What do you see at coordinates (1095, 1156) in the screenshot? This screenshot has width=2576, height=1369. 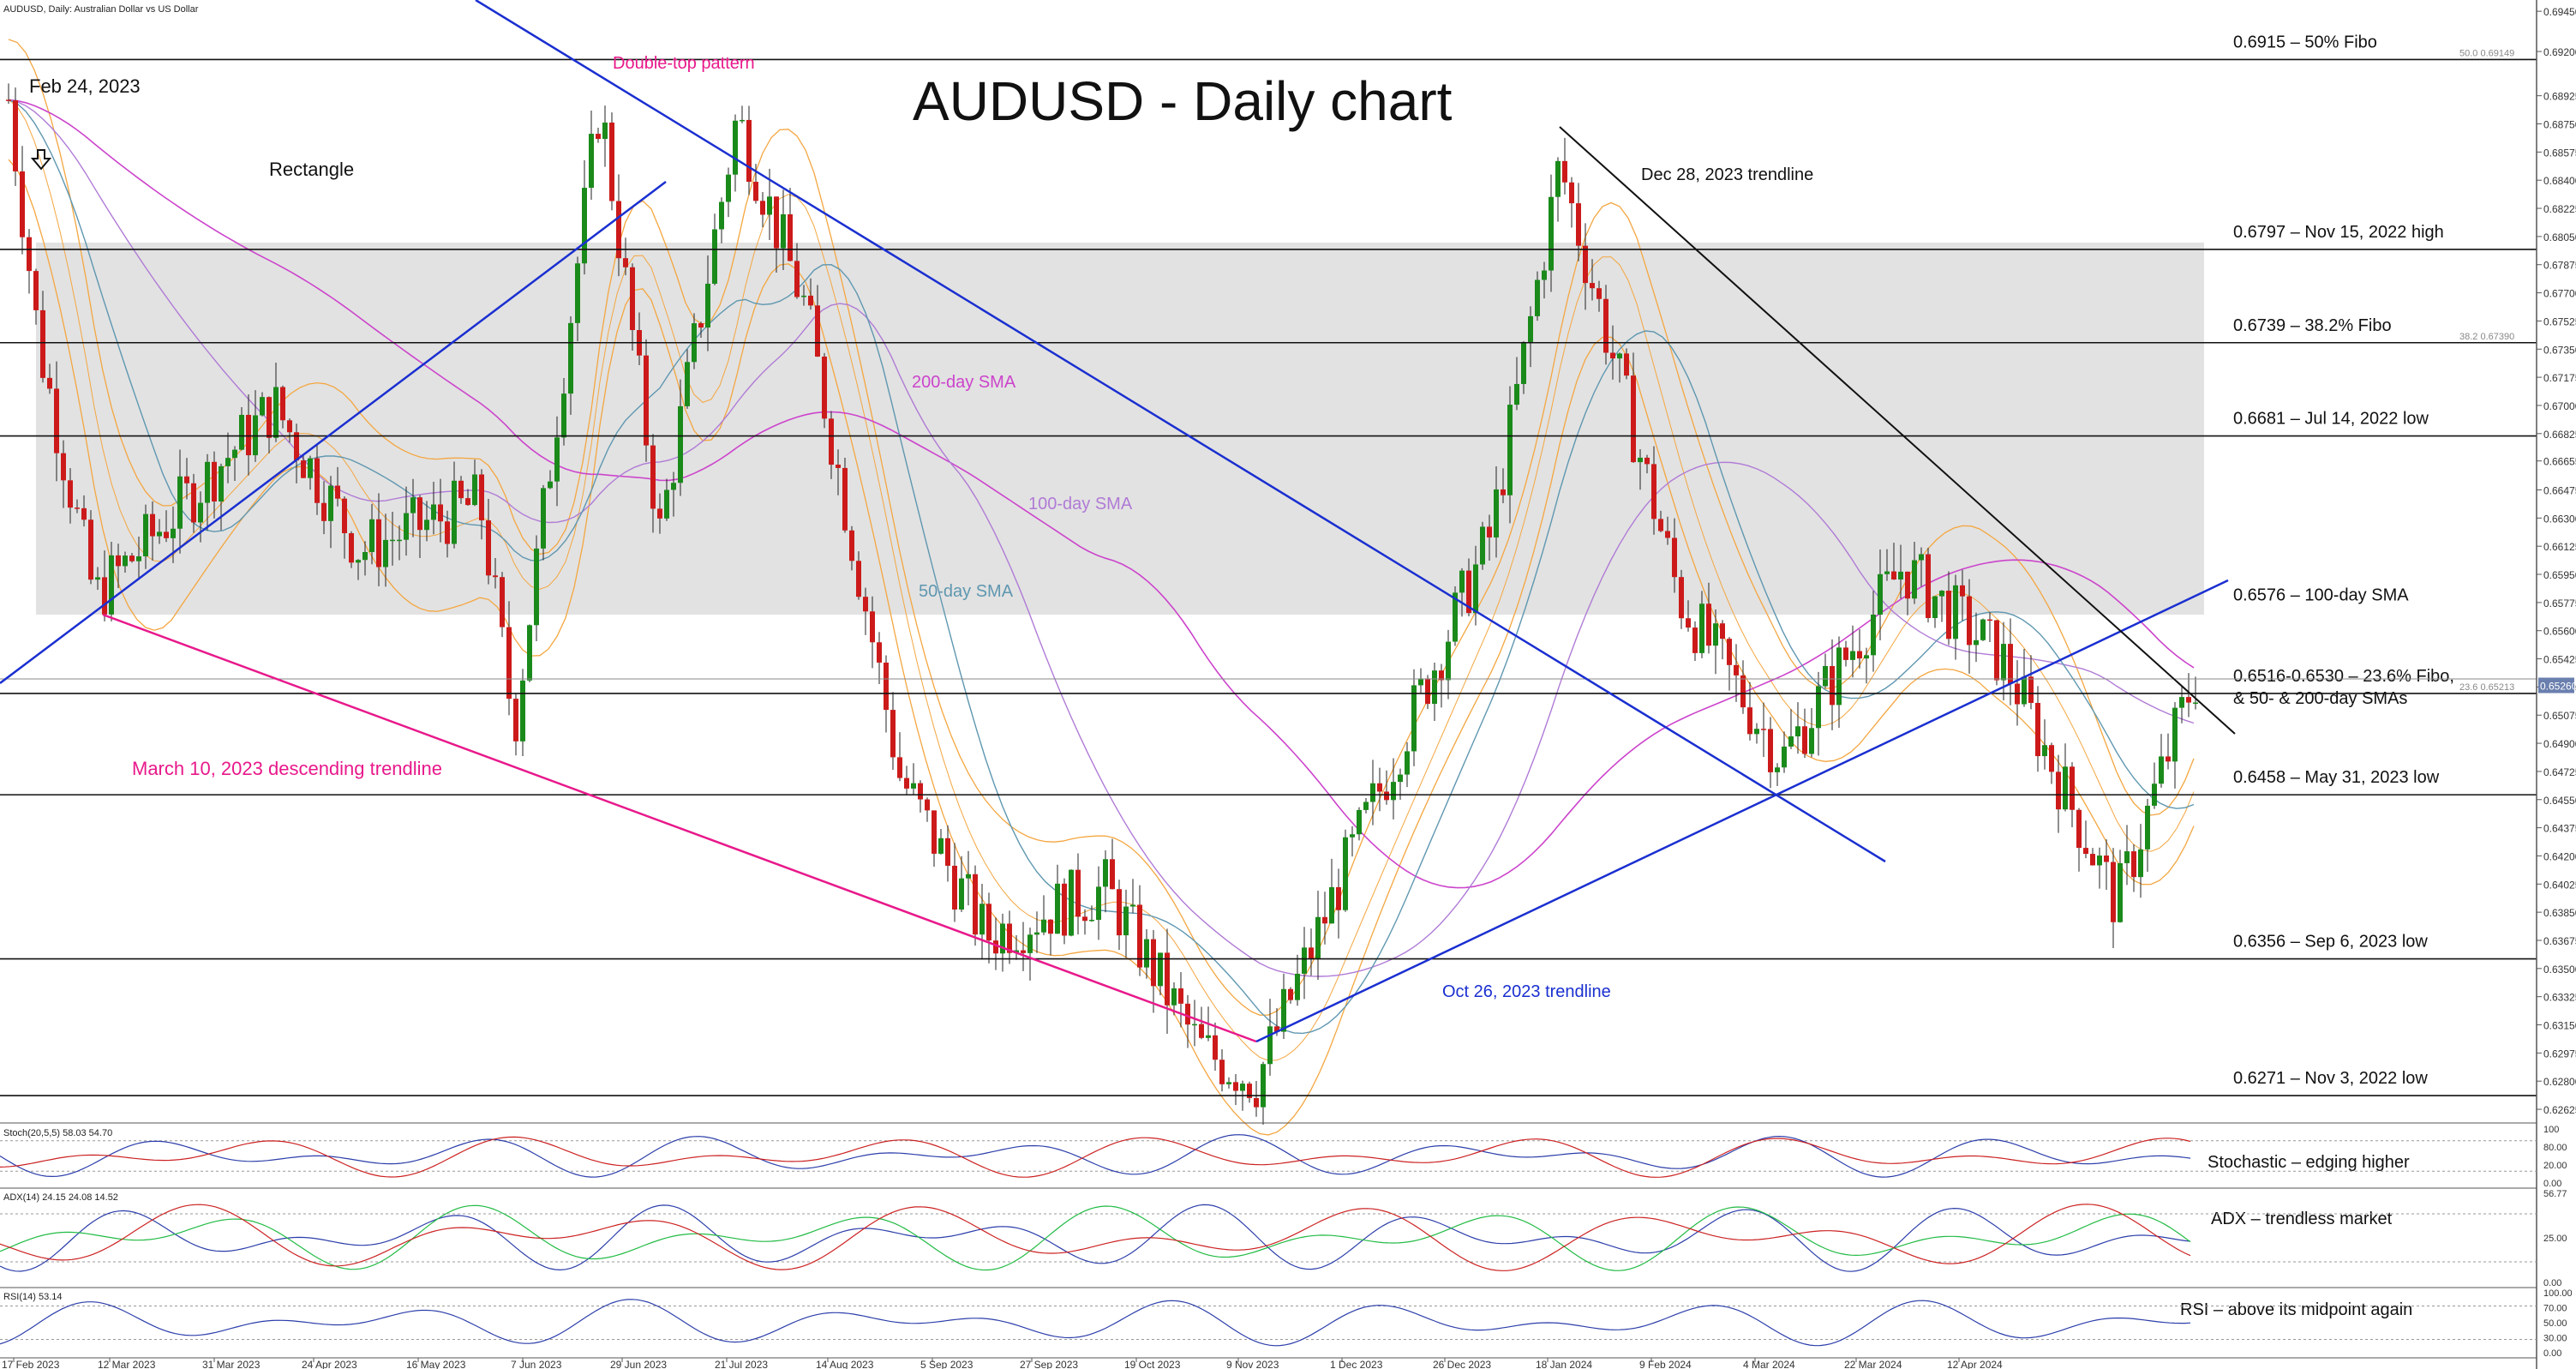 I see `stochastic-line` at bounding box center [1095, 1156].